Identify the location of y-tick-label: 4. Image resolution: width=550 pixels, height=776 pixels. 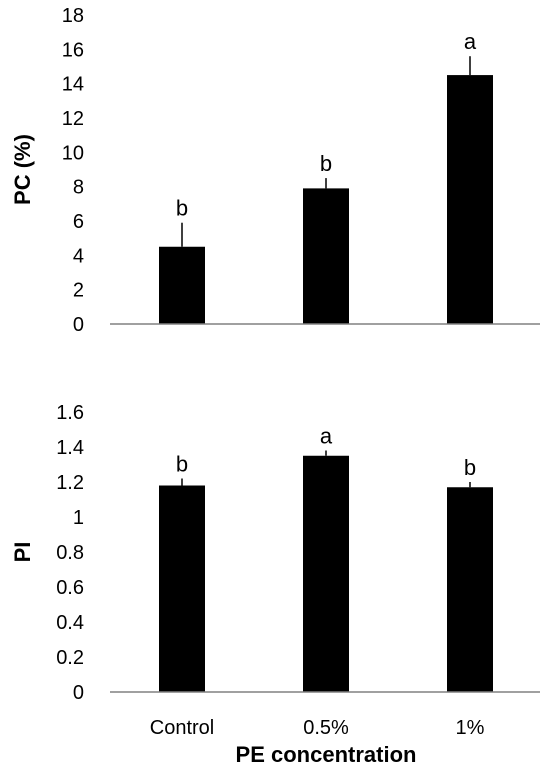
(78, 256).